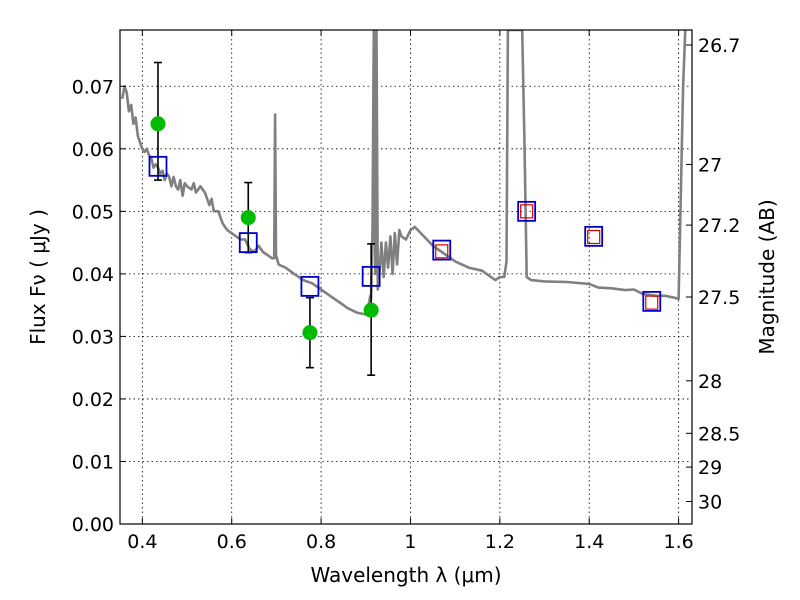 This screenshot has width=800, height=600. I want to click on y-tick-label-0: 0.00, so click(93, 525).